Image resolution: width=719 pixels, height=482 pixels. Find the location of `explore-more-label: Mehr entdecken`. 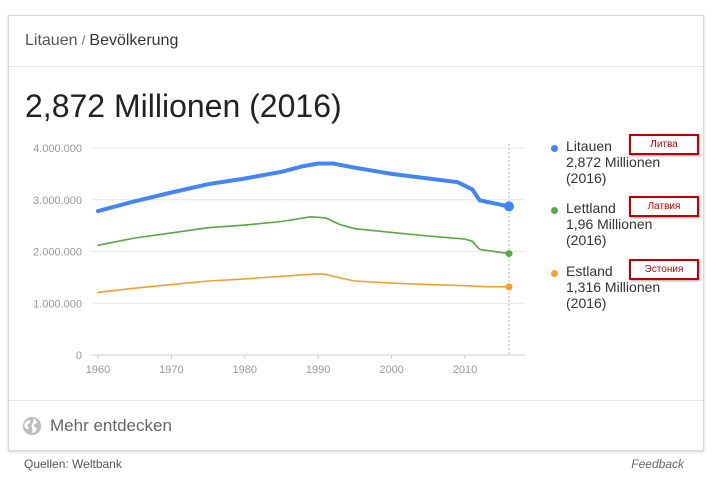

explore-more-label: Mehr entdecken is located at coordinates (111, 425).